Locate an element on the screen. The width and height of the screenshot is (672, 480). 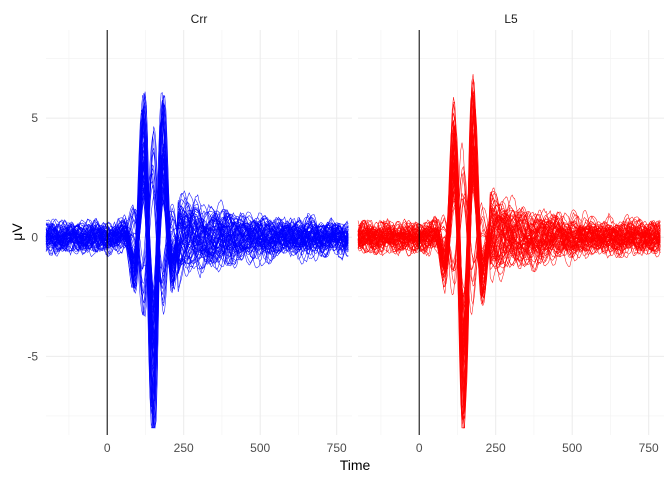
y-tick-label-1: 0 is located at coordinates (34, 237).